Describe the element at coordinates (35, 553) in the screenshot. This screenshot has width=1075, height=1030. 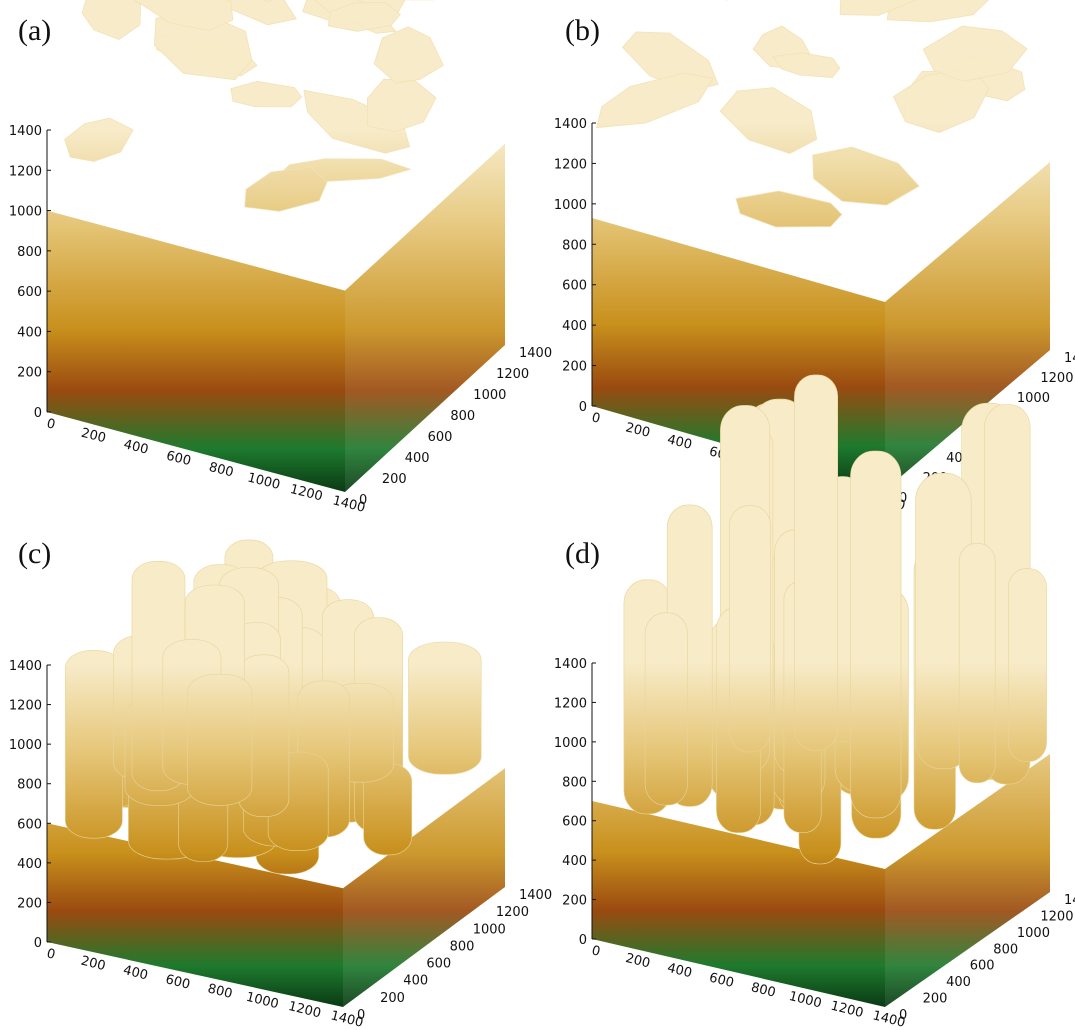
I see `panel-label: (c)` at that location.